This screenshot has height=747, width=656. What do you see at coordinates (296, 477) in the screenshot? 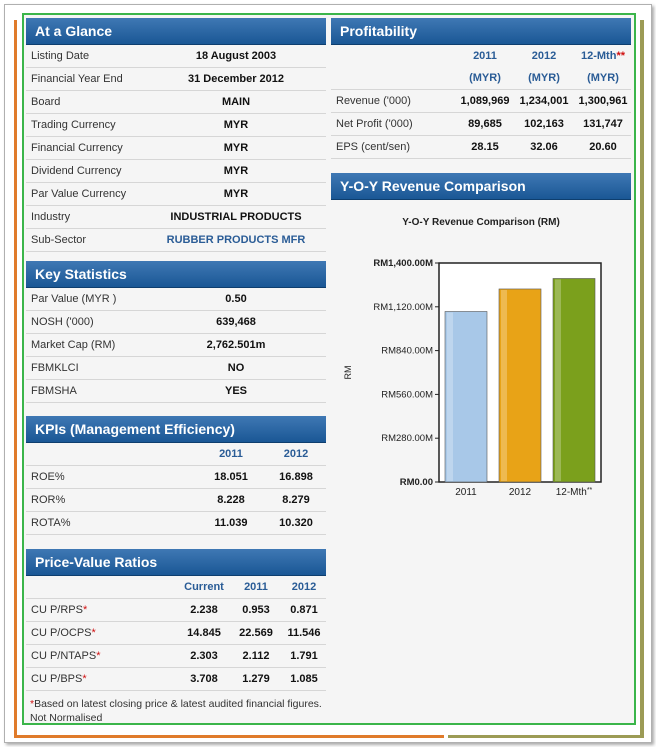
I see `kpi-value: 16.898` at bounding box center [296, 477].